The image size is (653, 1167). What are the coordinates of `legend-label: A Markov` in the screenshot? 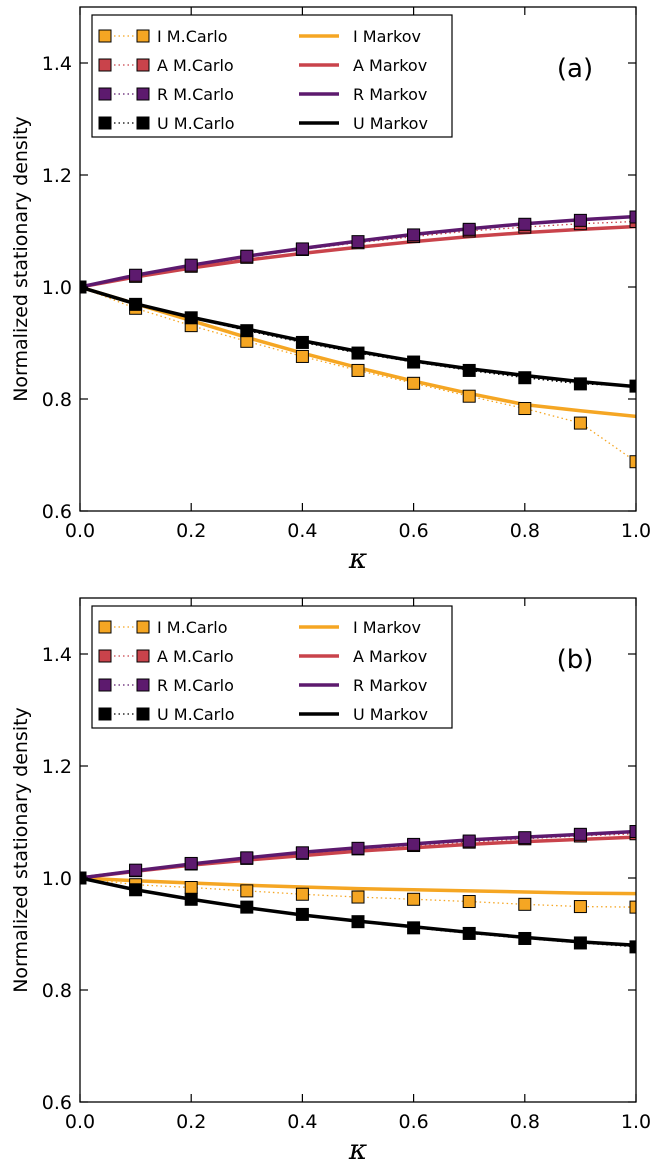 It's located at (390, 656).